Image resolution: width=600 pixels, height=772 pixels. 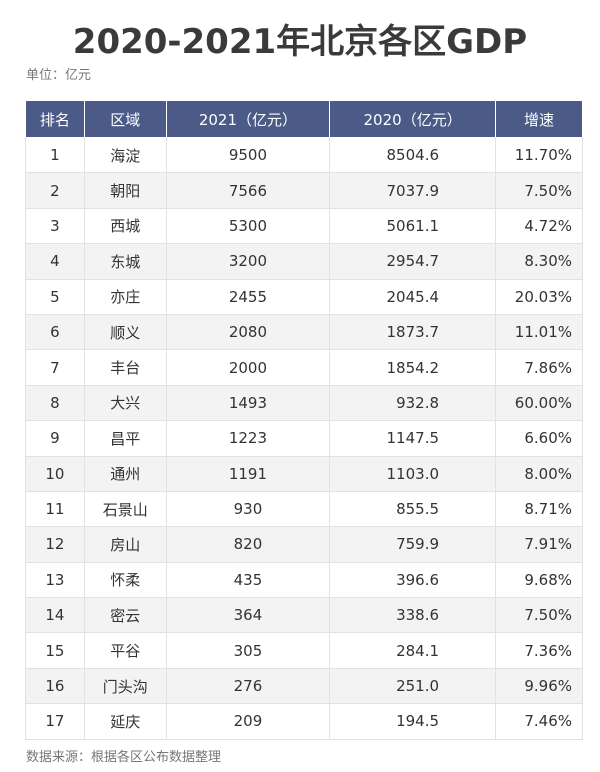 I want to click on table-cell: 9.96%, so click(x=539, y=686).